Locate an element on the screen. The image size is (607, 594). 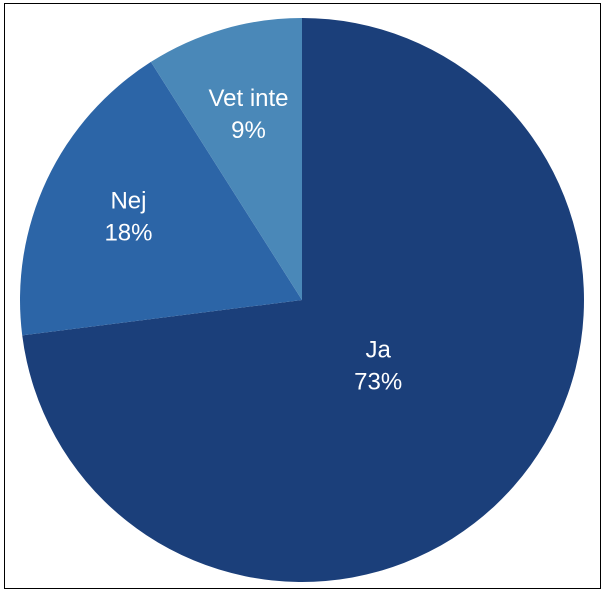
slice-value-vet-inte: 9% is located at coordinates (248, 130).